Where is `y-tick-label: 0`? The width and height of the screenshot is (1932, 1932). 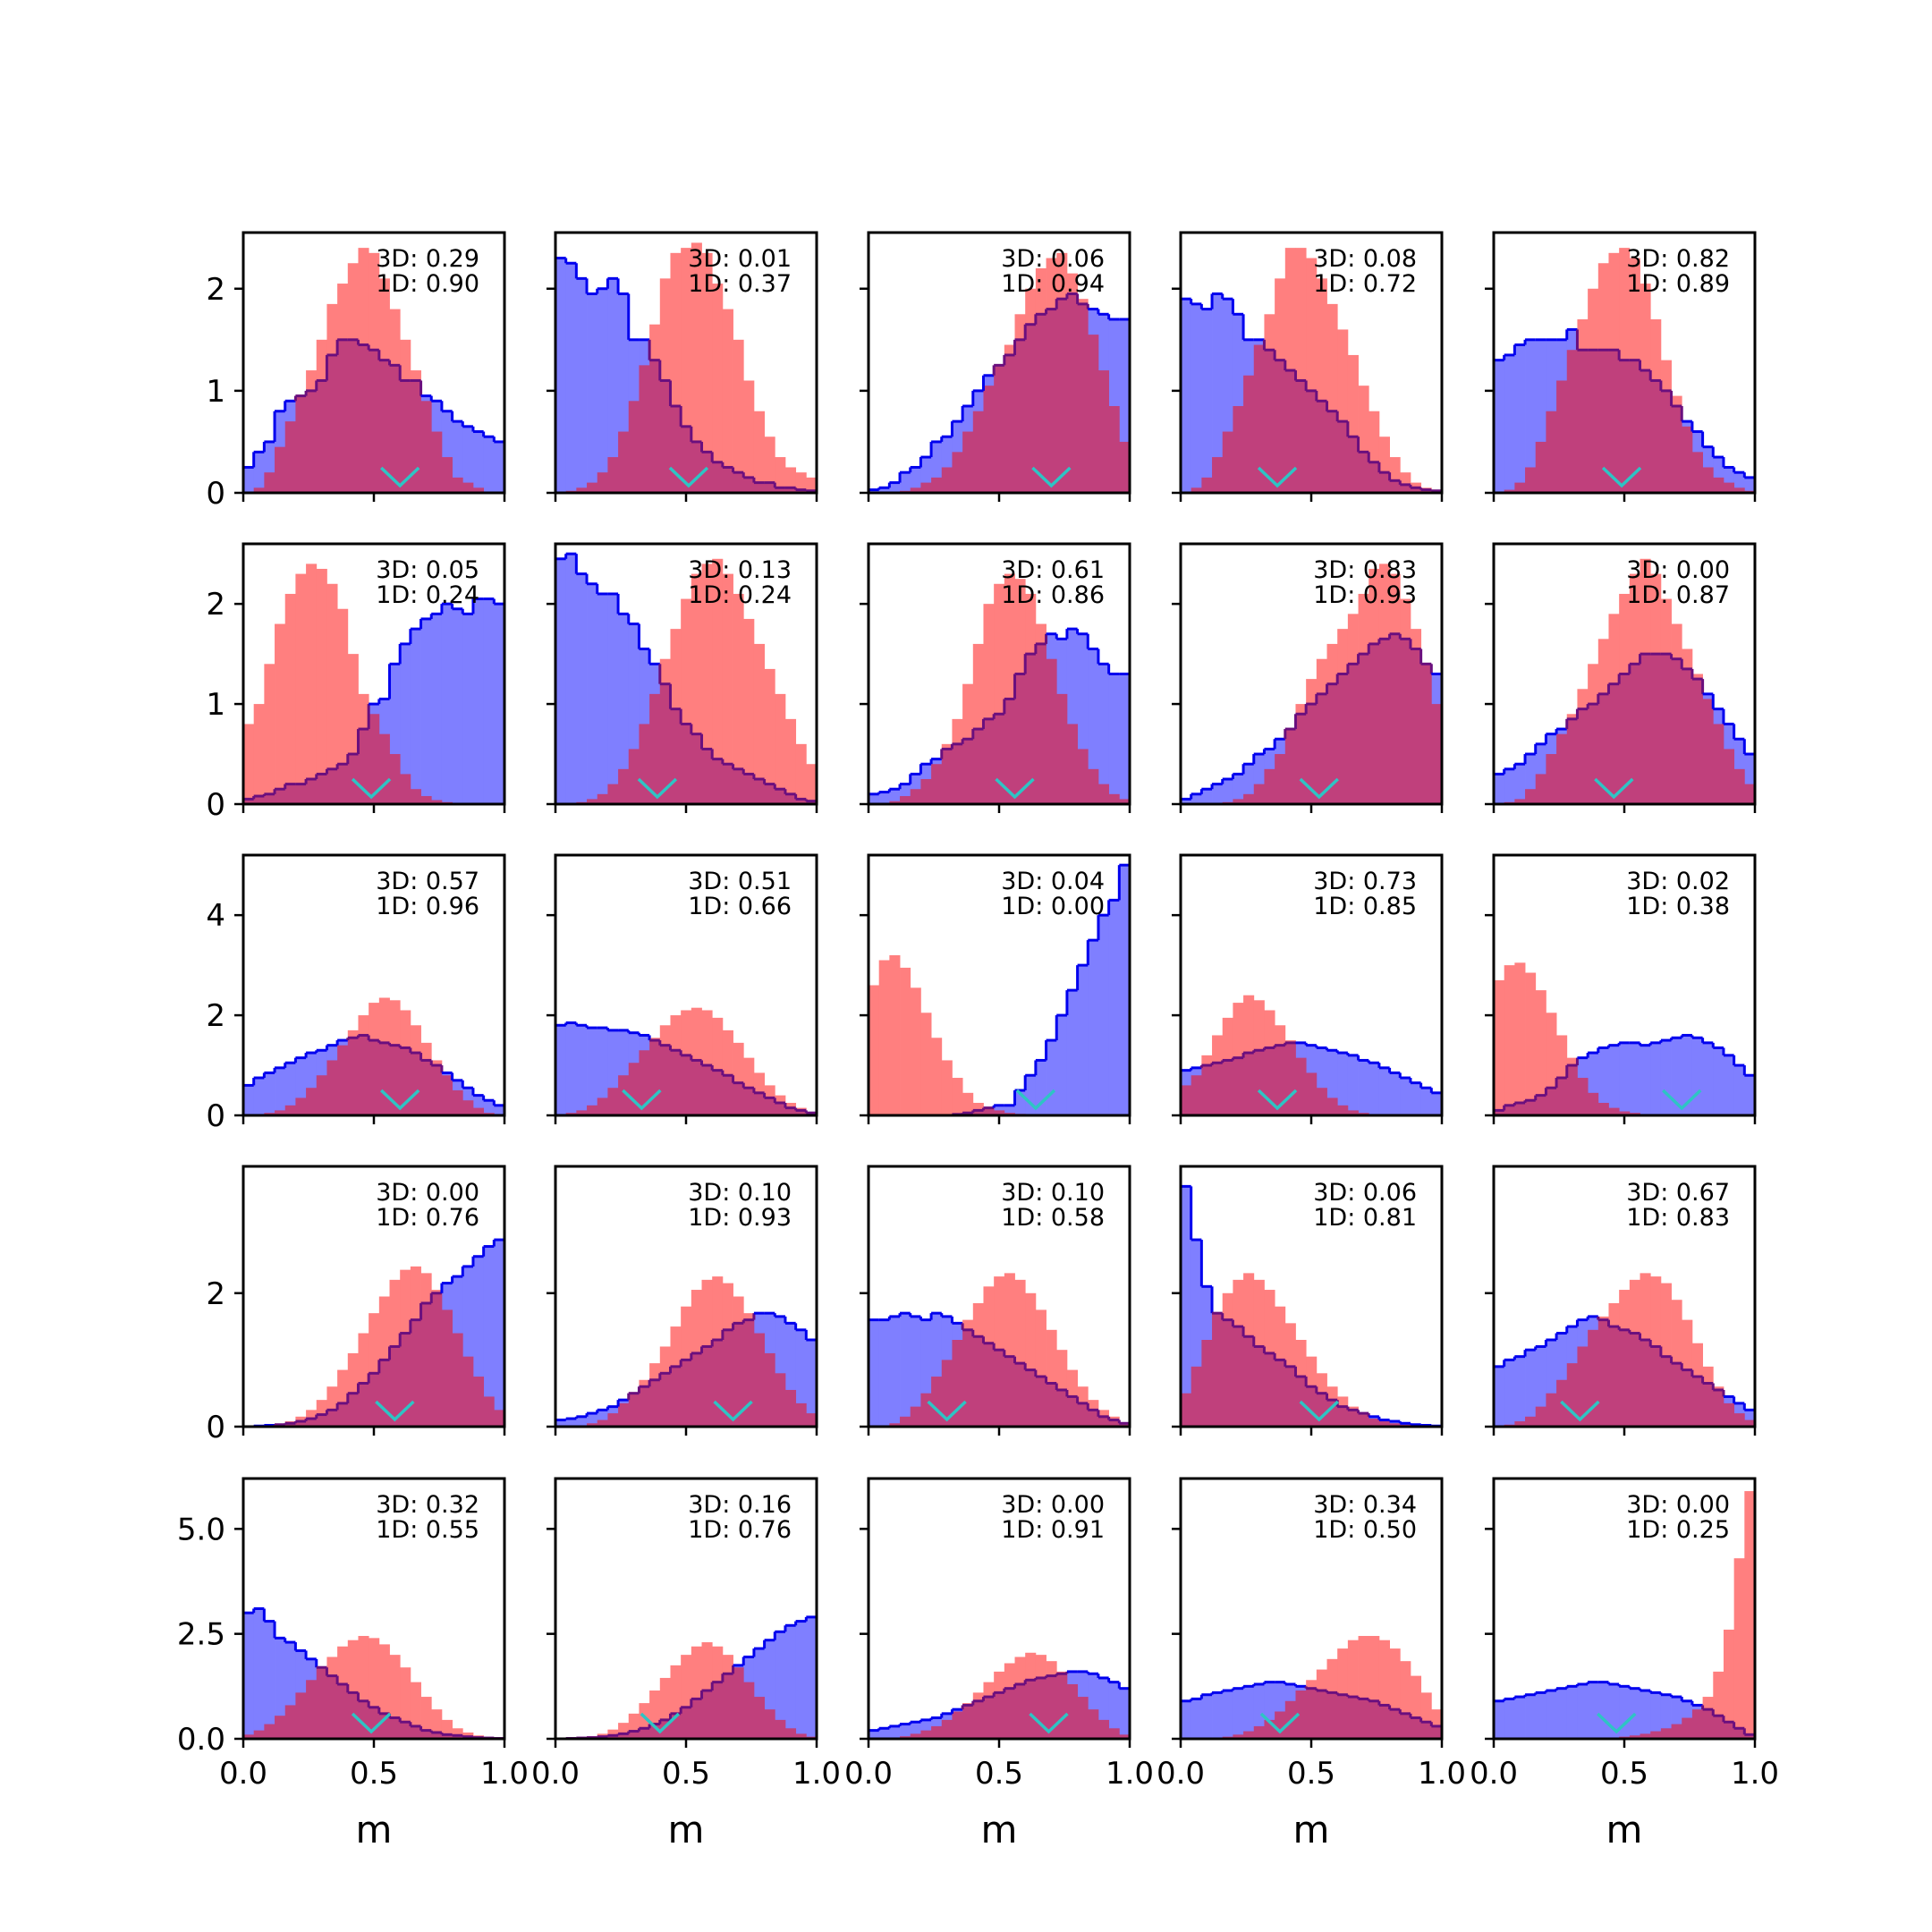 y-tick-label: 0 is located at coordinates (215, 805).